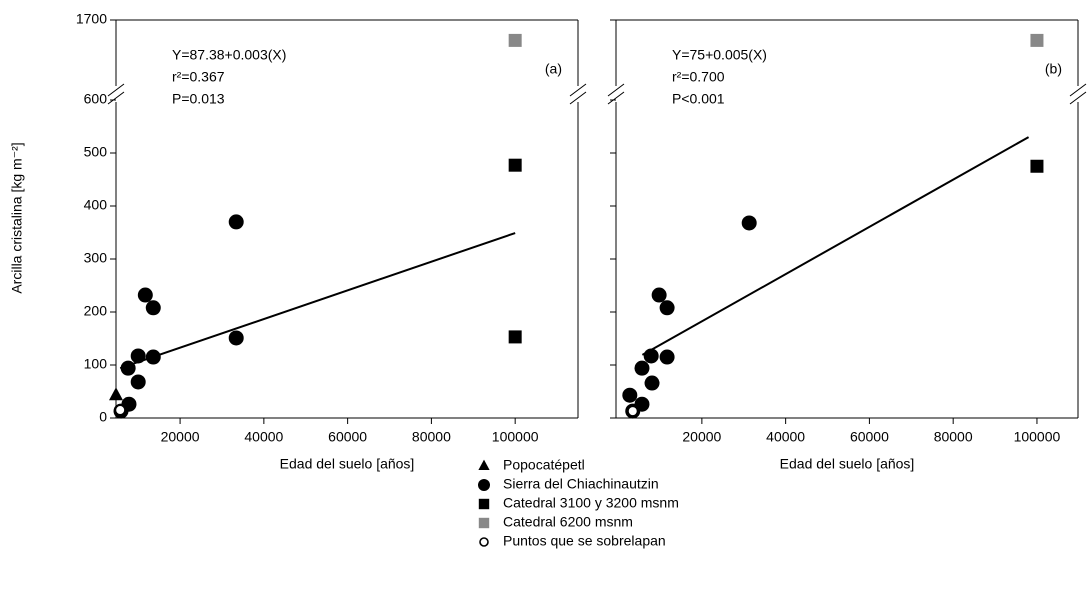  I want to click on legend-label: Catedral 6200 msnm, so click(568, 522).